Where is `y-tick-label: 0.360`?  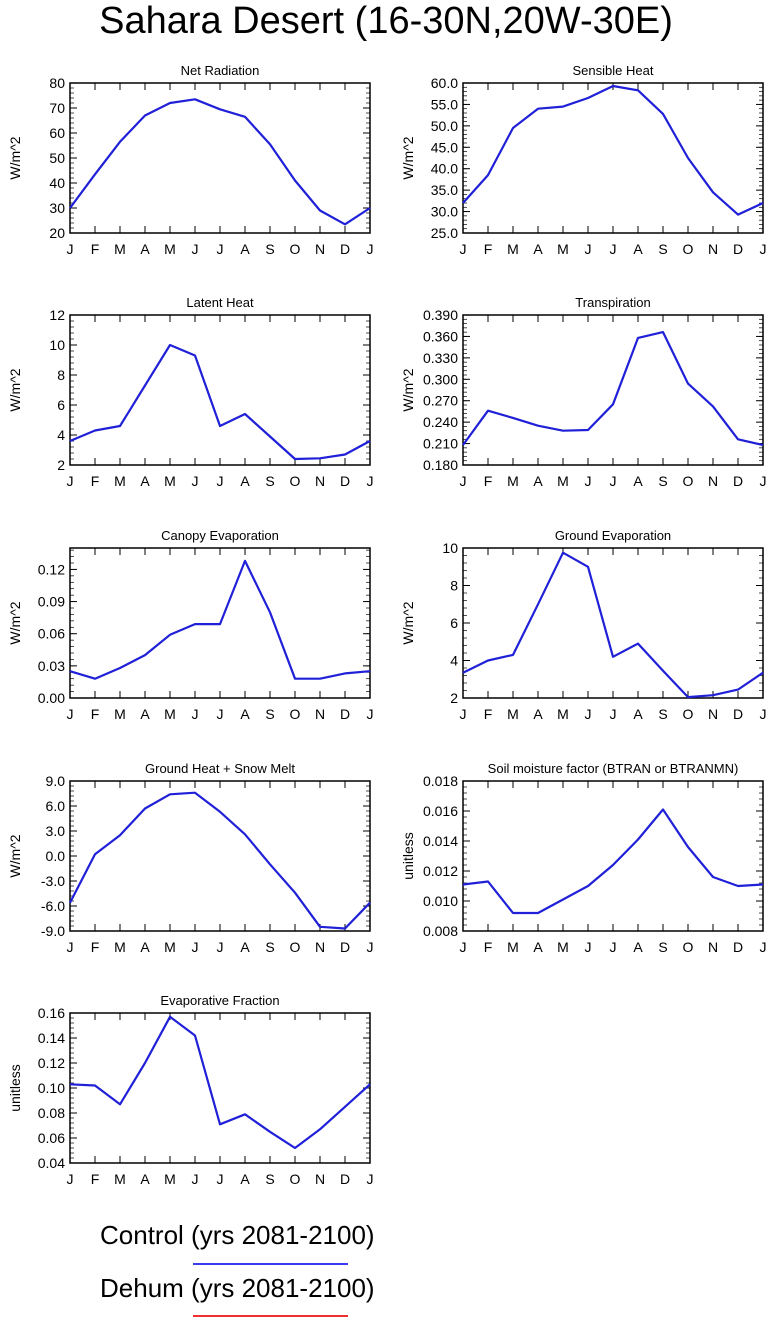 y-tick-label: 0.360 is located at coordinates (440, 336).